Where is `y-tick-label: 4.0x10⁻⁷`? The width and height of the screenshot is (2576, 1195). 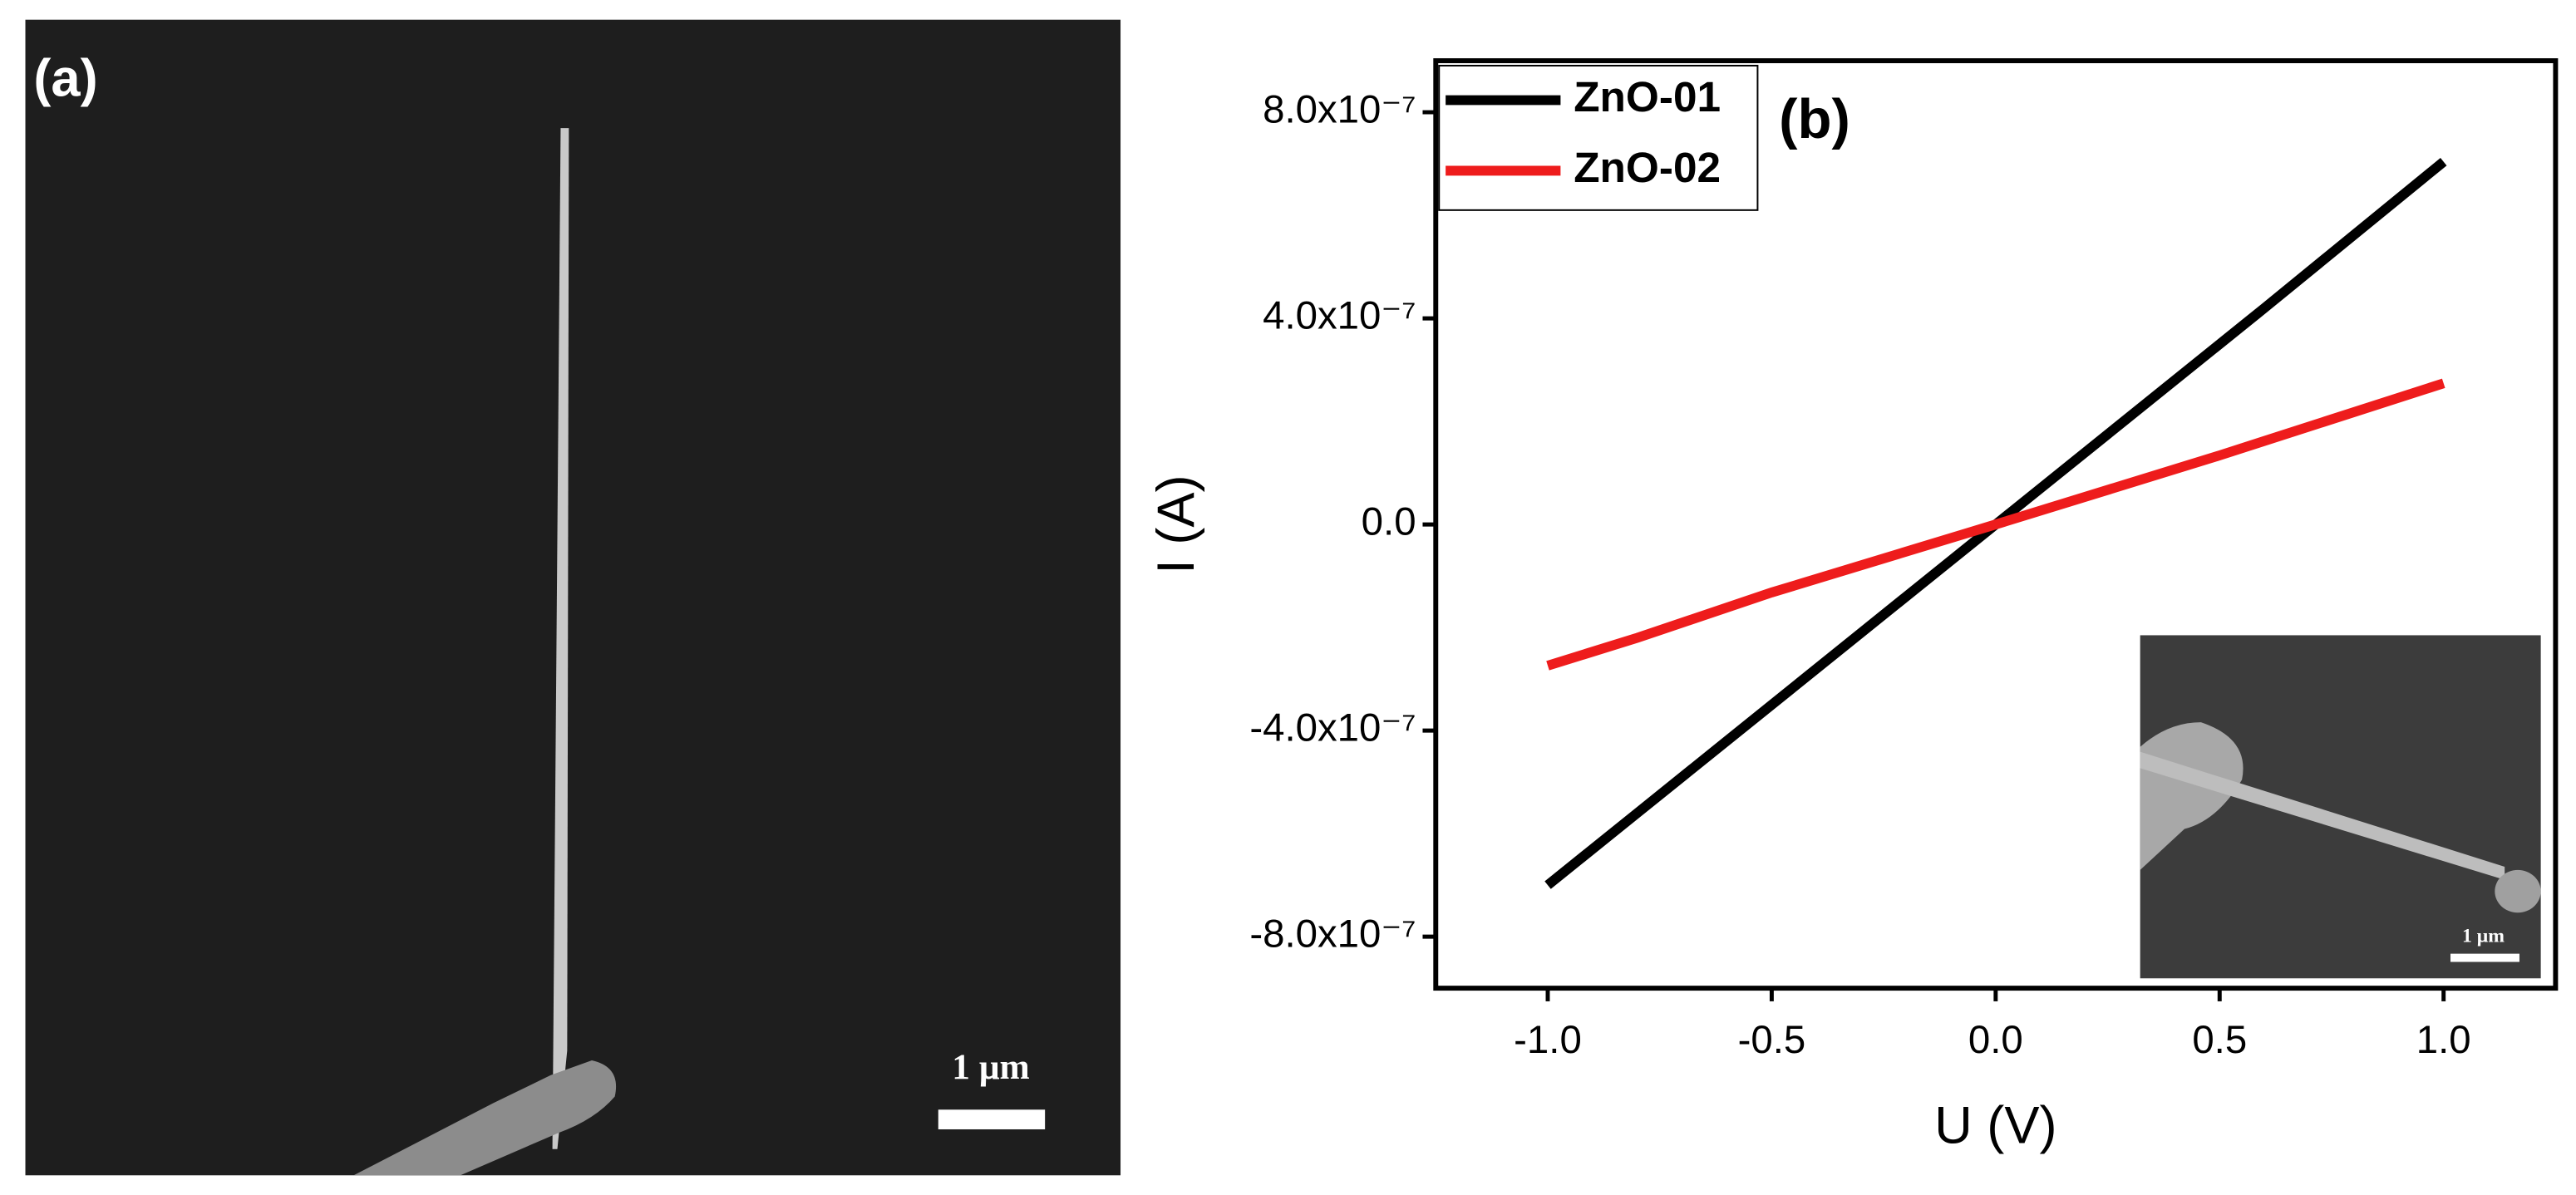
y-tick-label: 4.0x10⁻⁷ is located at coordinates (1339, 316).